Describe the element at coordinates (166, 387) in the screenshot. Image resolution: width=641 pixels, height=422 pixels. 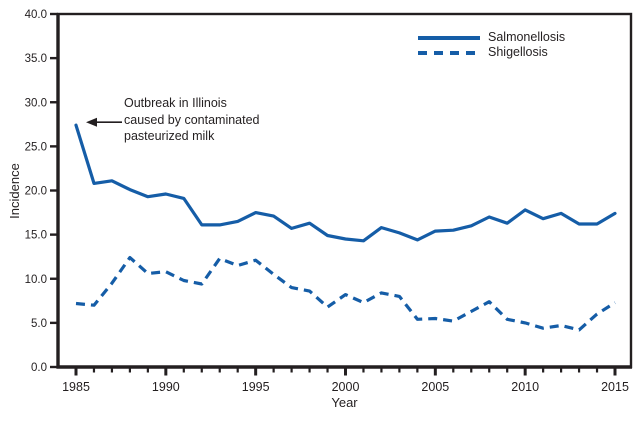
I see `x-tick-label: 1990` at that location.